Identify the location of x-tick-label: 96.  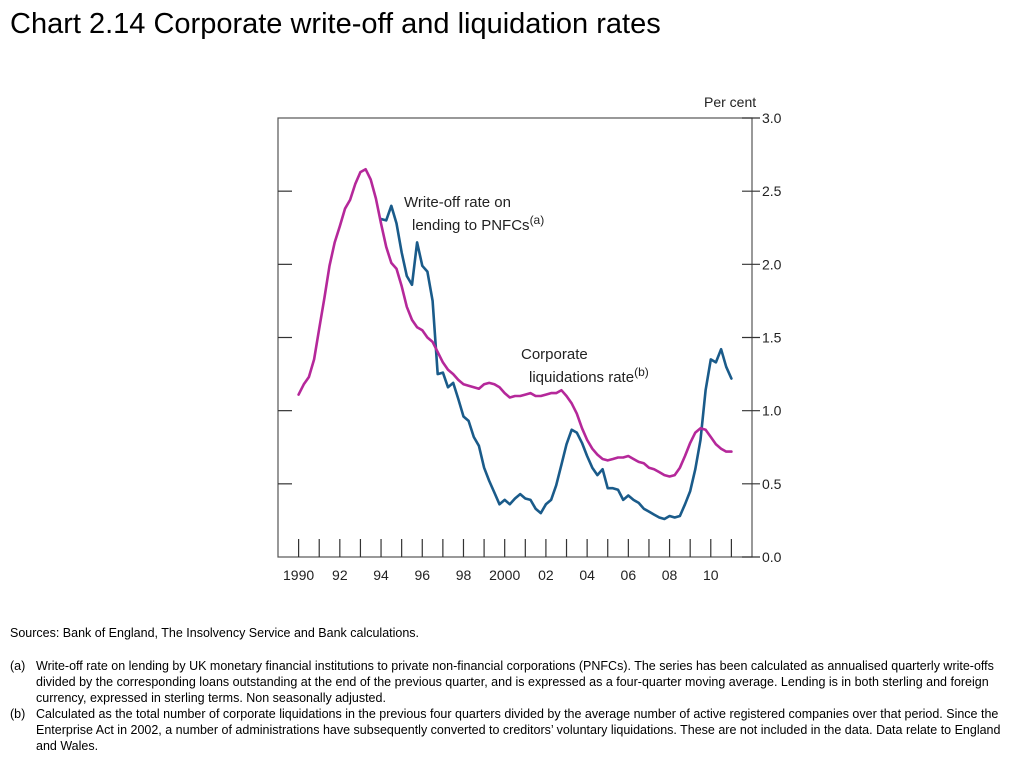
(422, 575).